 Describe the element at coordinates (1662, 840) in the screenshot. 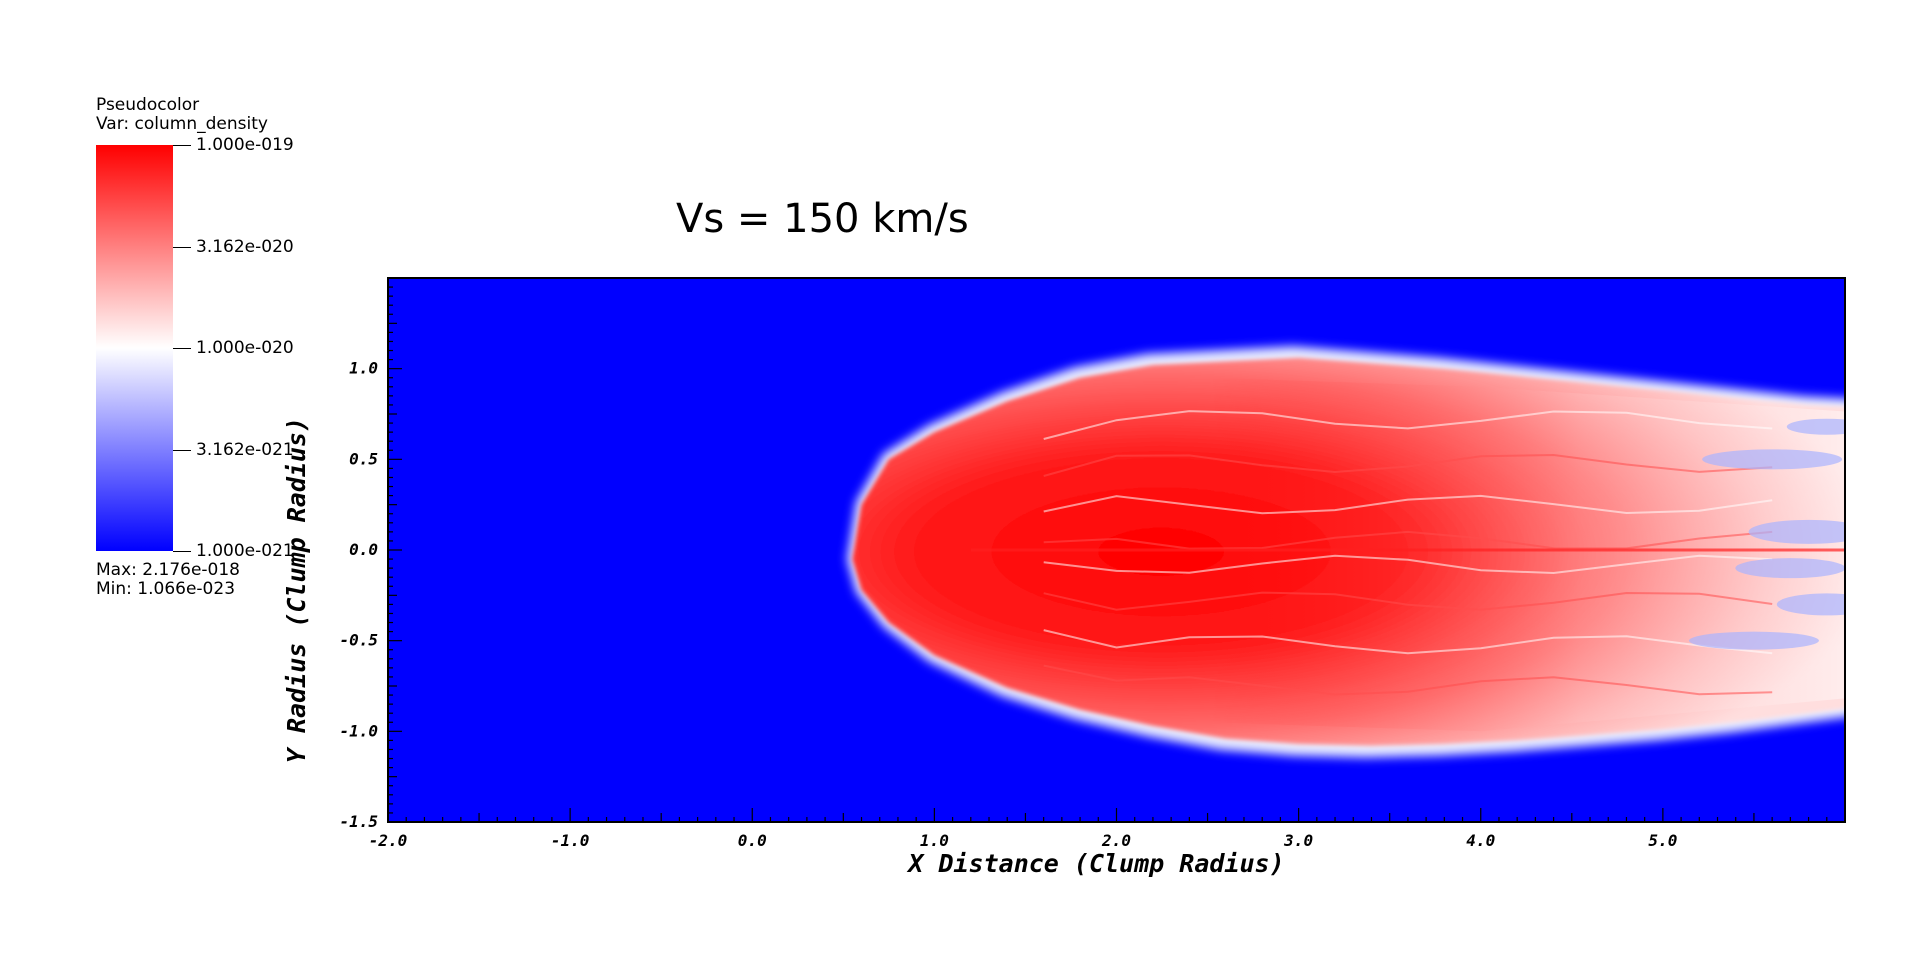

I see `x-tick-label: 5.0` at that location.